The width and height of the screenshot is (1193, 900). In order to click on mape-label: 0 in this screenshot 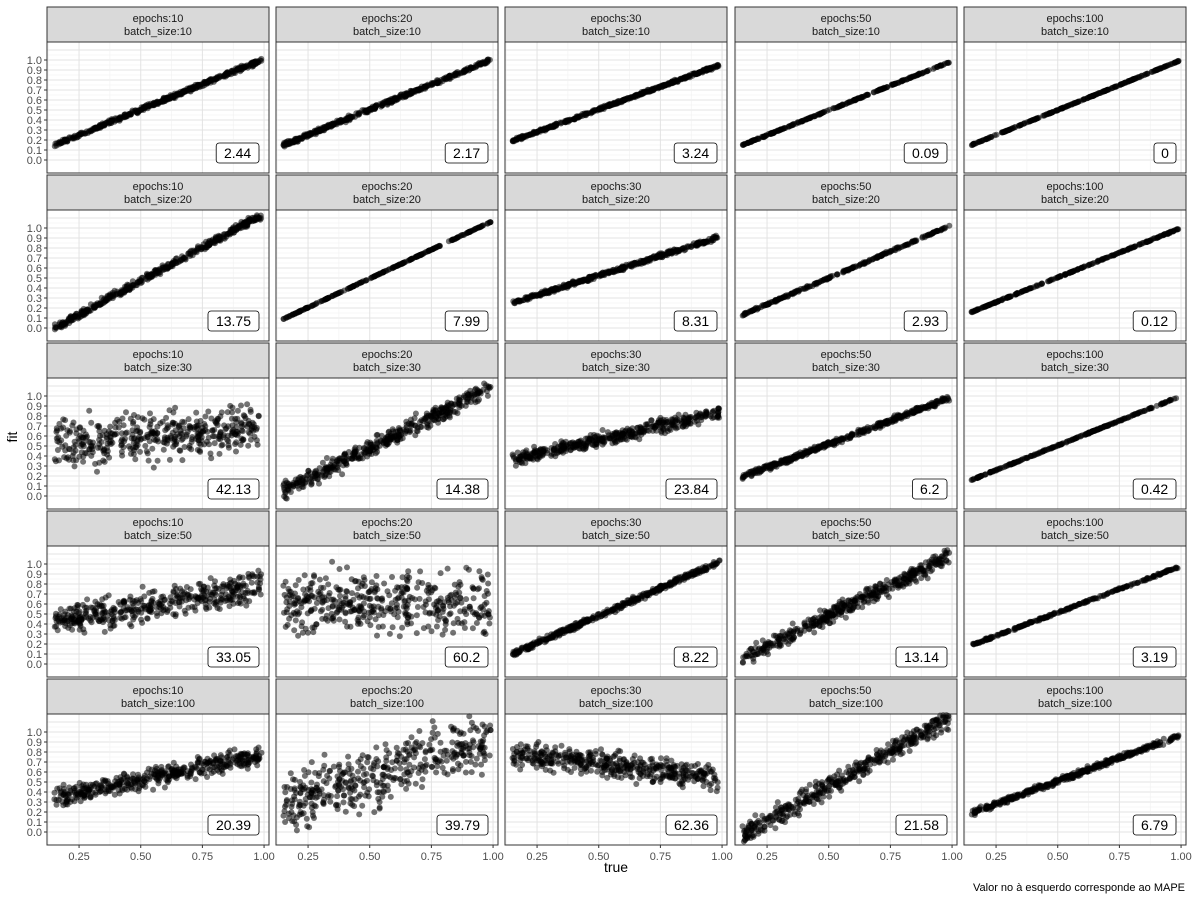, I will do `click(1165, 153)`.